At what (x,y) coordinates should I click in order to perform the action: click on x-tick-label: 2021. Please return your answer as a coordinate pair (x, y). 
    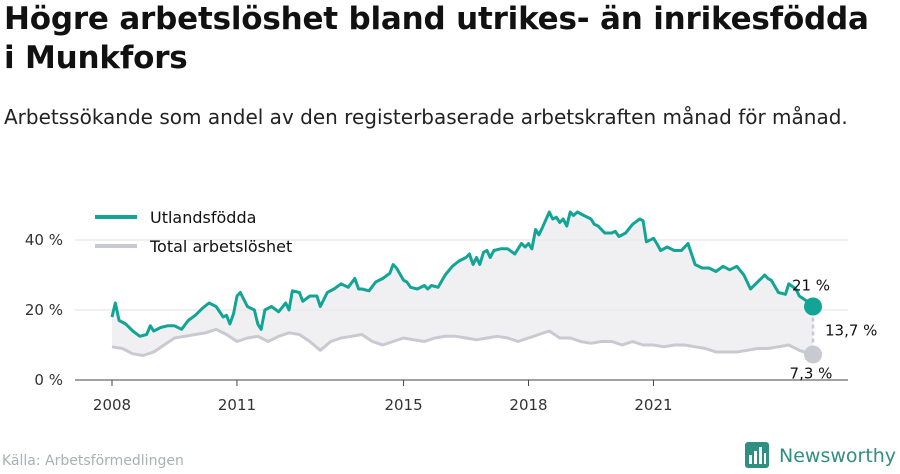
    Looking at the image, I should click on (653, 405).